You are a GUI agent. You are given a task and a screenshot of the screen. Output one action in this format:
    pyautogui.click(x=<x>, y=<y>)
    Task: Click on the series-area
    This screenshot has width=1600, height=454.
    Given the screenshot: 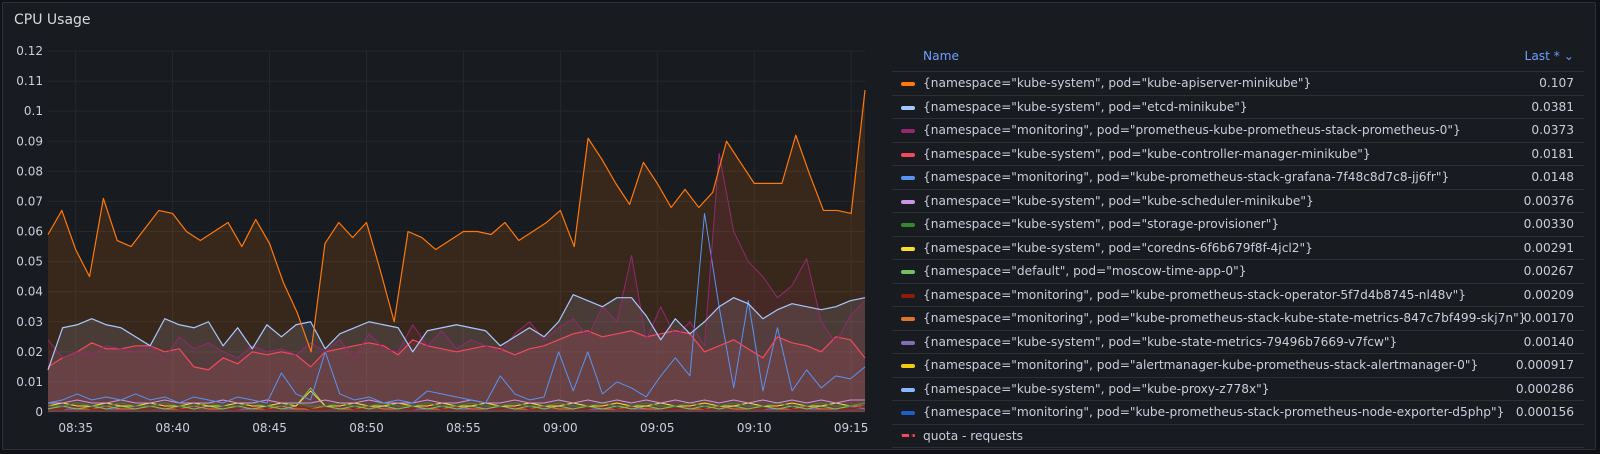 What is the action you would take?
    pyautogui.click(x=456, y=371)
    